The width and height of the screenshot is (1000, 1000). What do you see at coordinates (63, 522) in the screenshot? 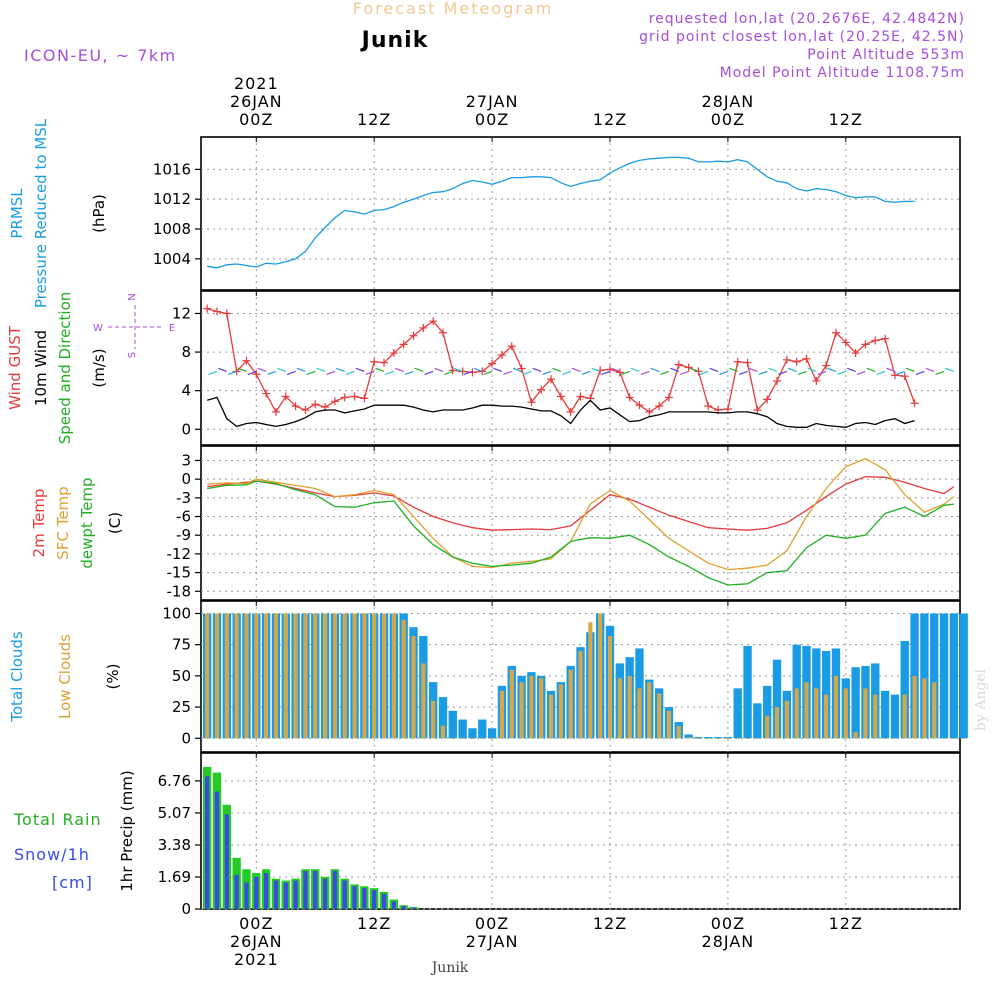
I see `axis-label: SFC Temp` at bounding box center [63, 522].